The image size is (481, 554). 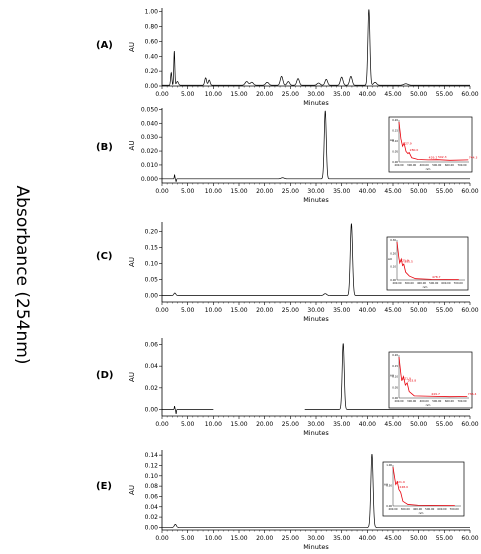 I want to click on y-tick-label: 0.06, so click(x=152, y=345).